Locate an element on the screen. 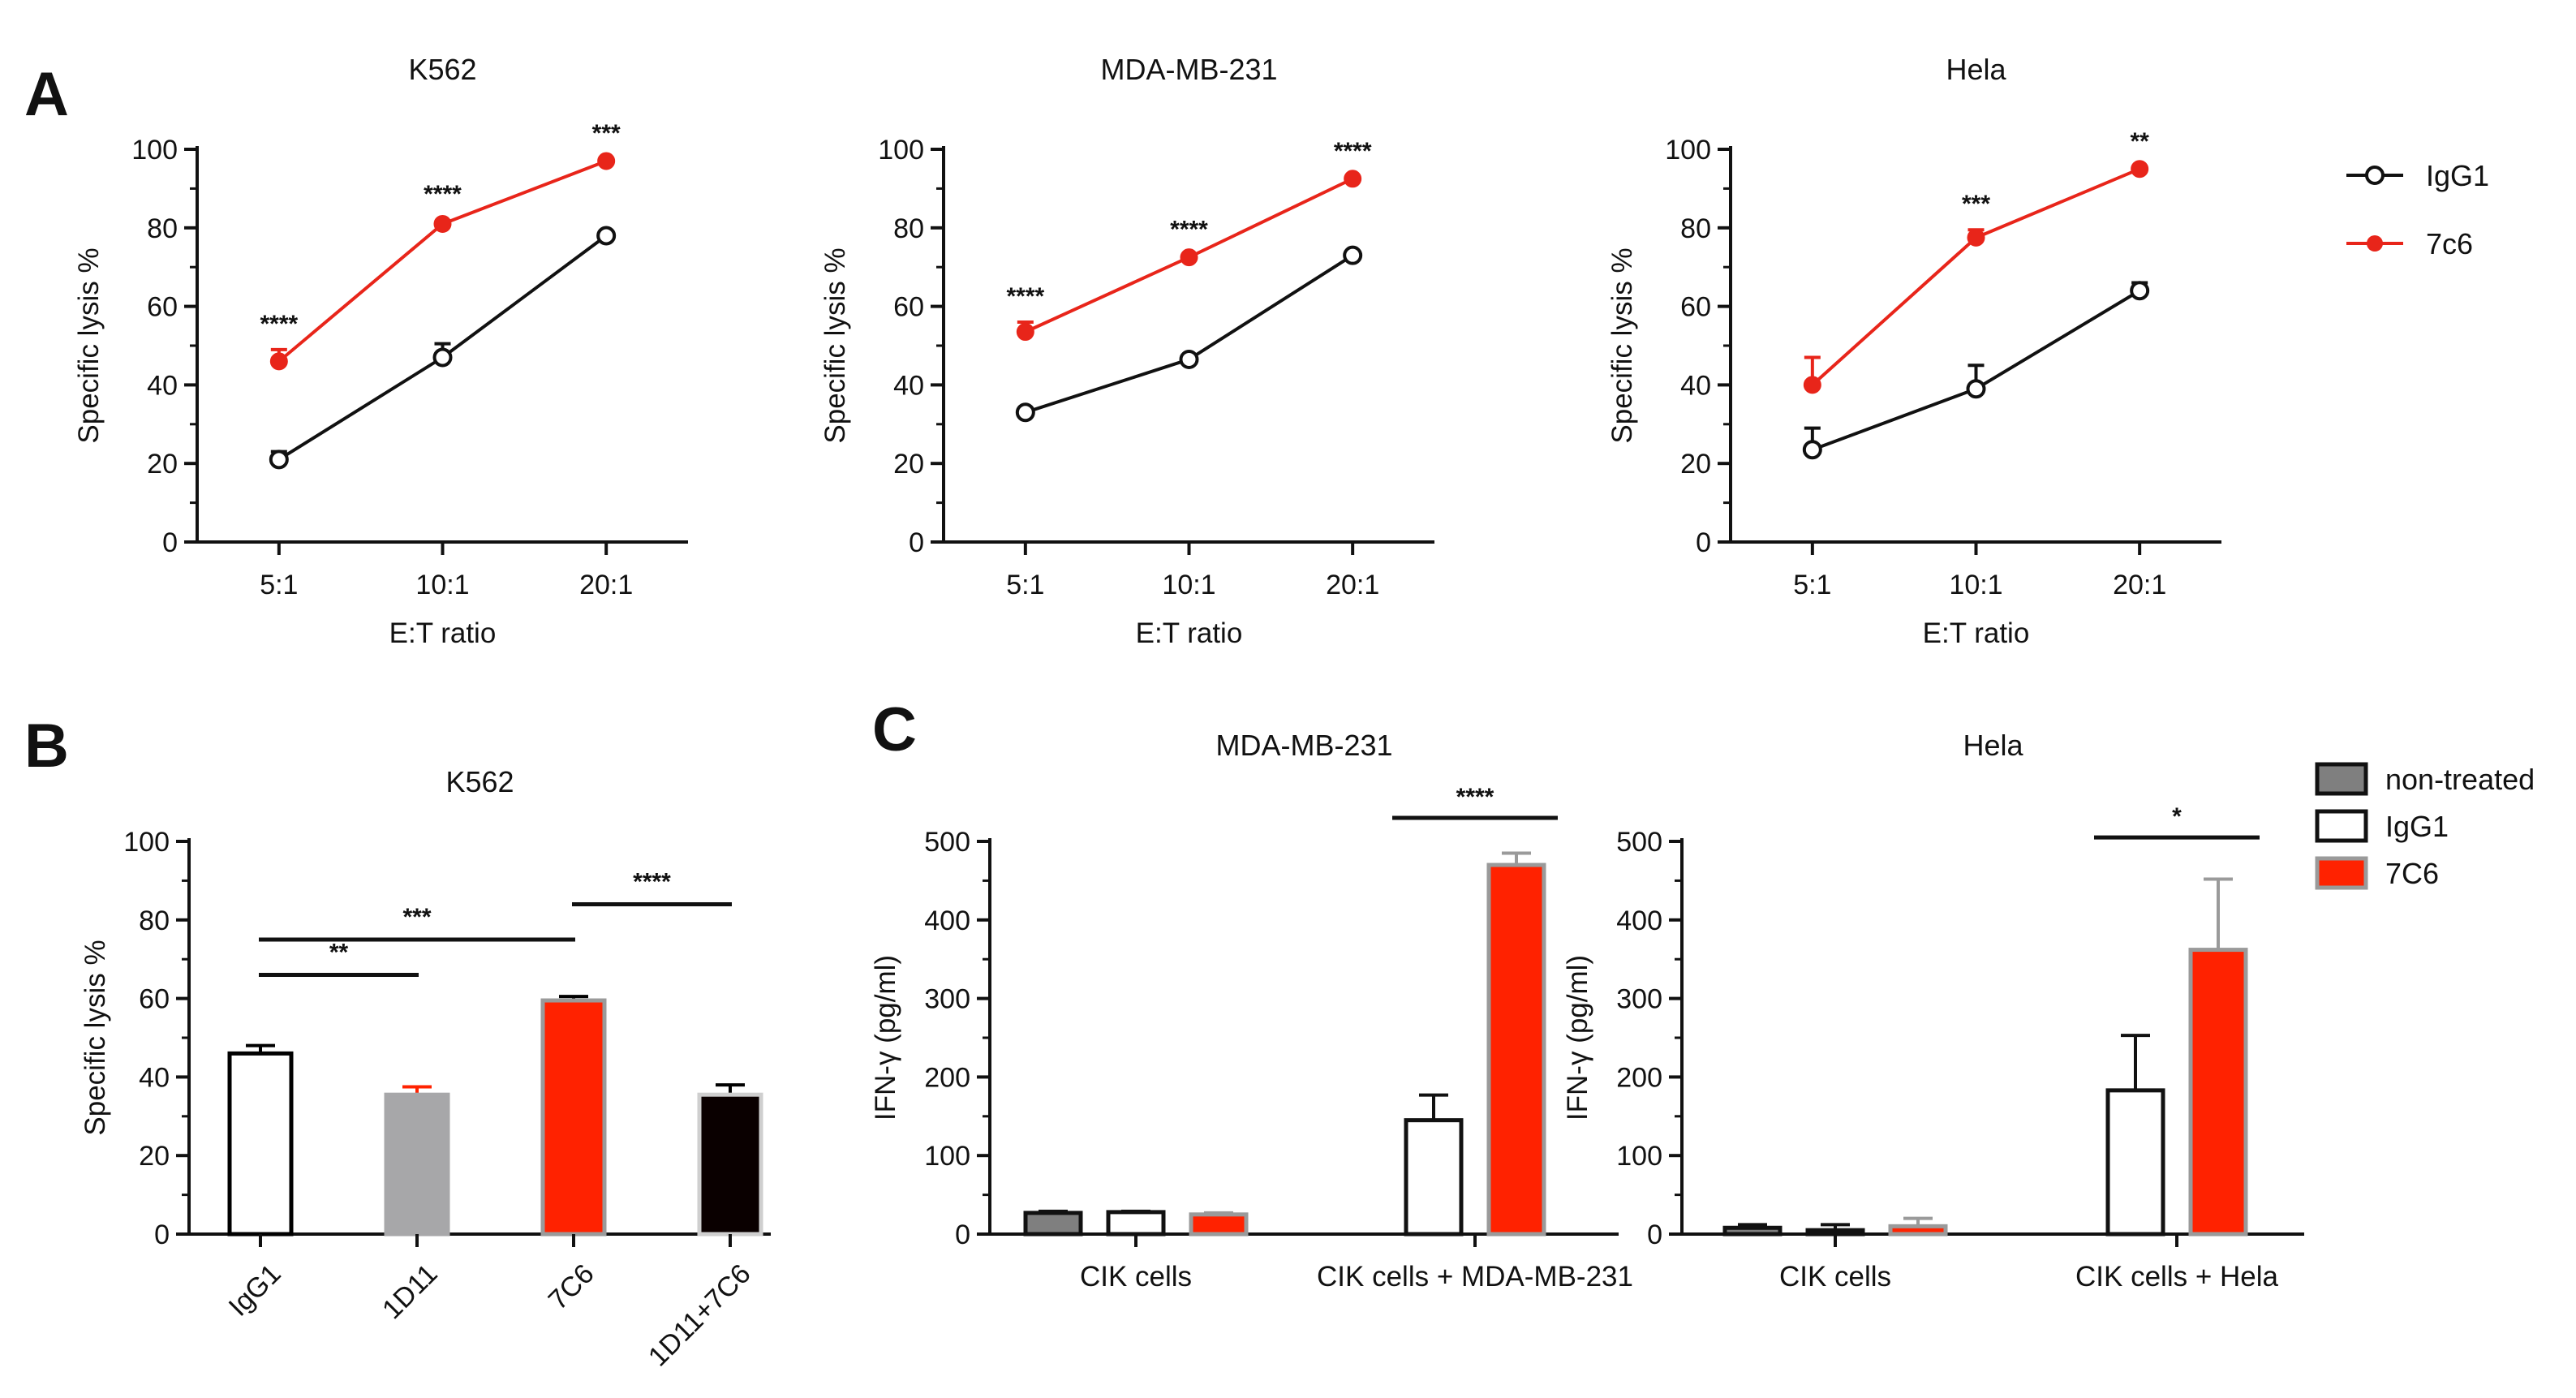  x-group-label: CIK cells + Hela is located at coordinates (2176, 1277).